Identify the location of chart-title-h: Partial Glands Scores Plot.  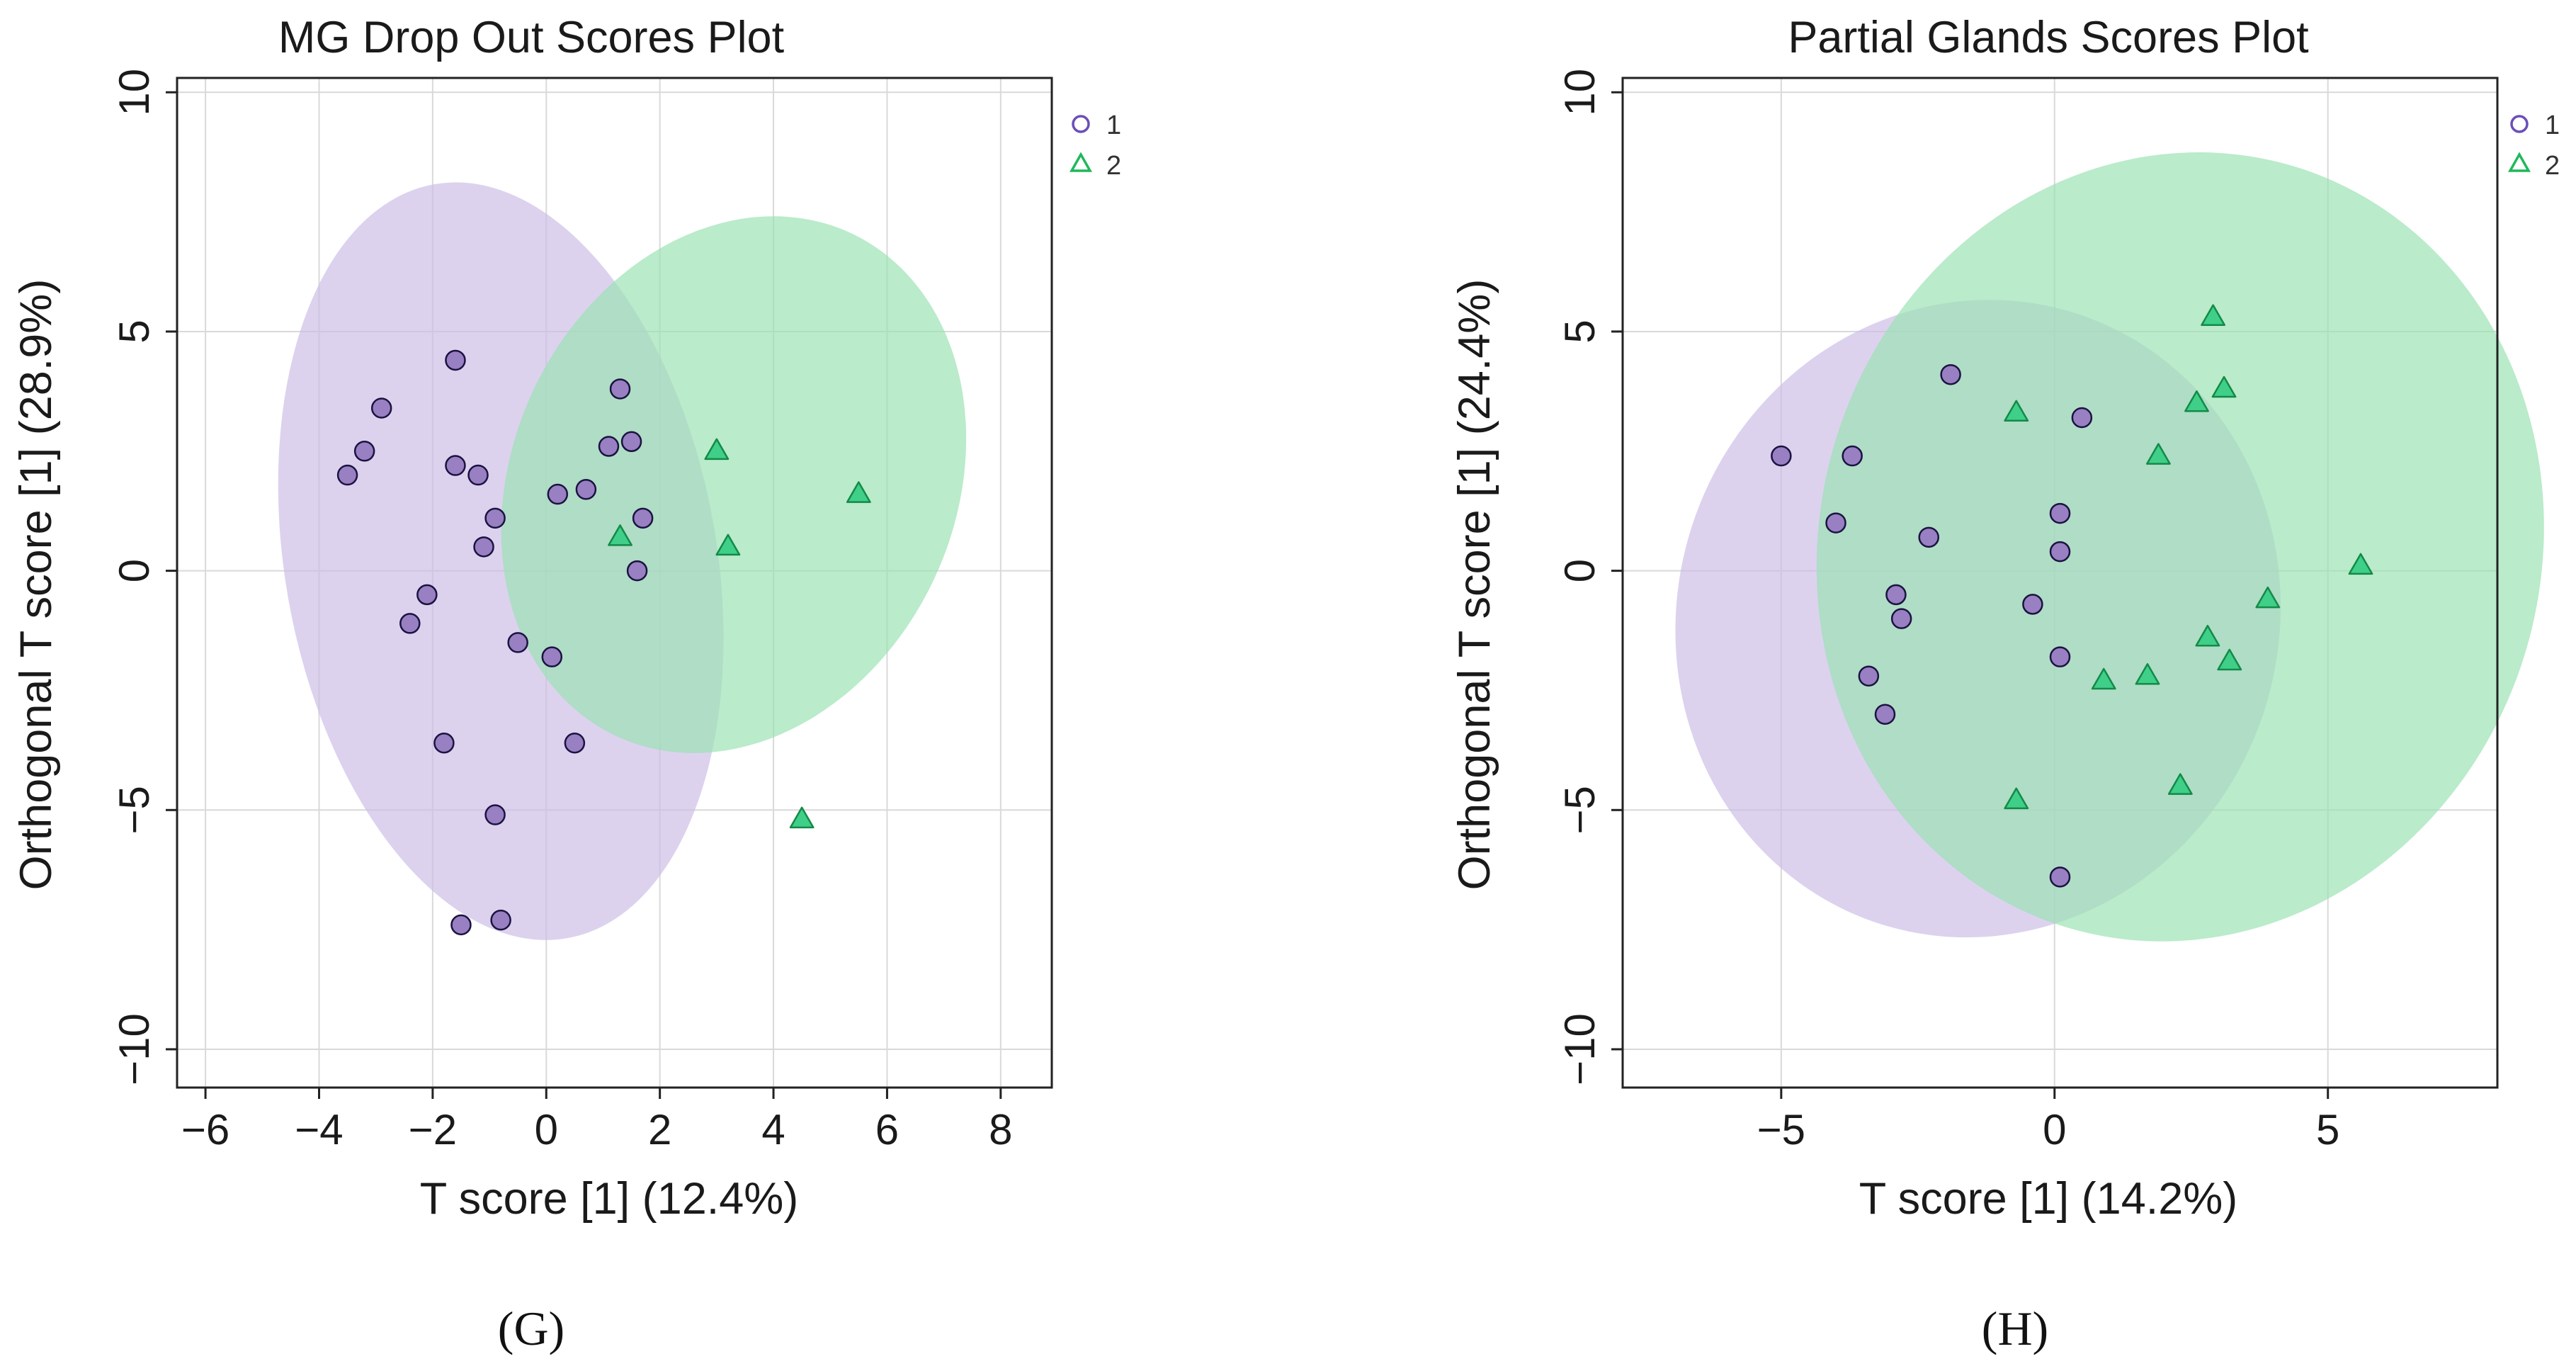
(2048, 37).